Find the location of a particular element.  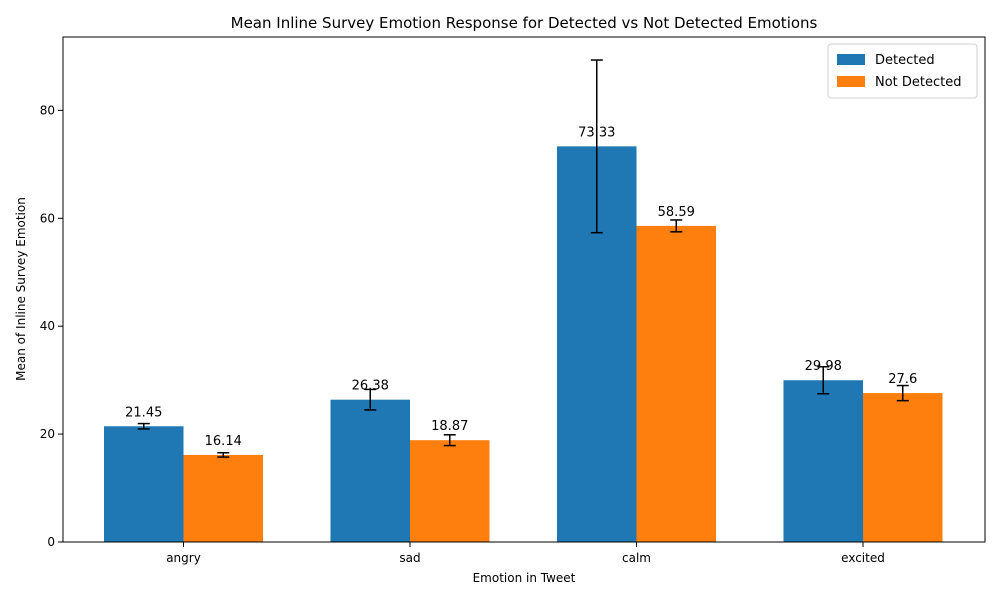

x-tick-label: calm is located at coordinates (636, 558).